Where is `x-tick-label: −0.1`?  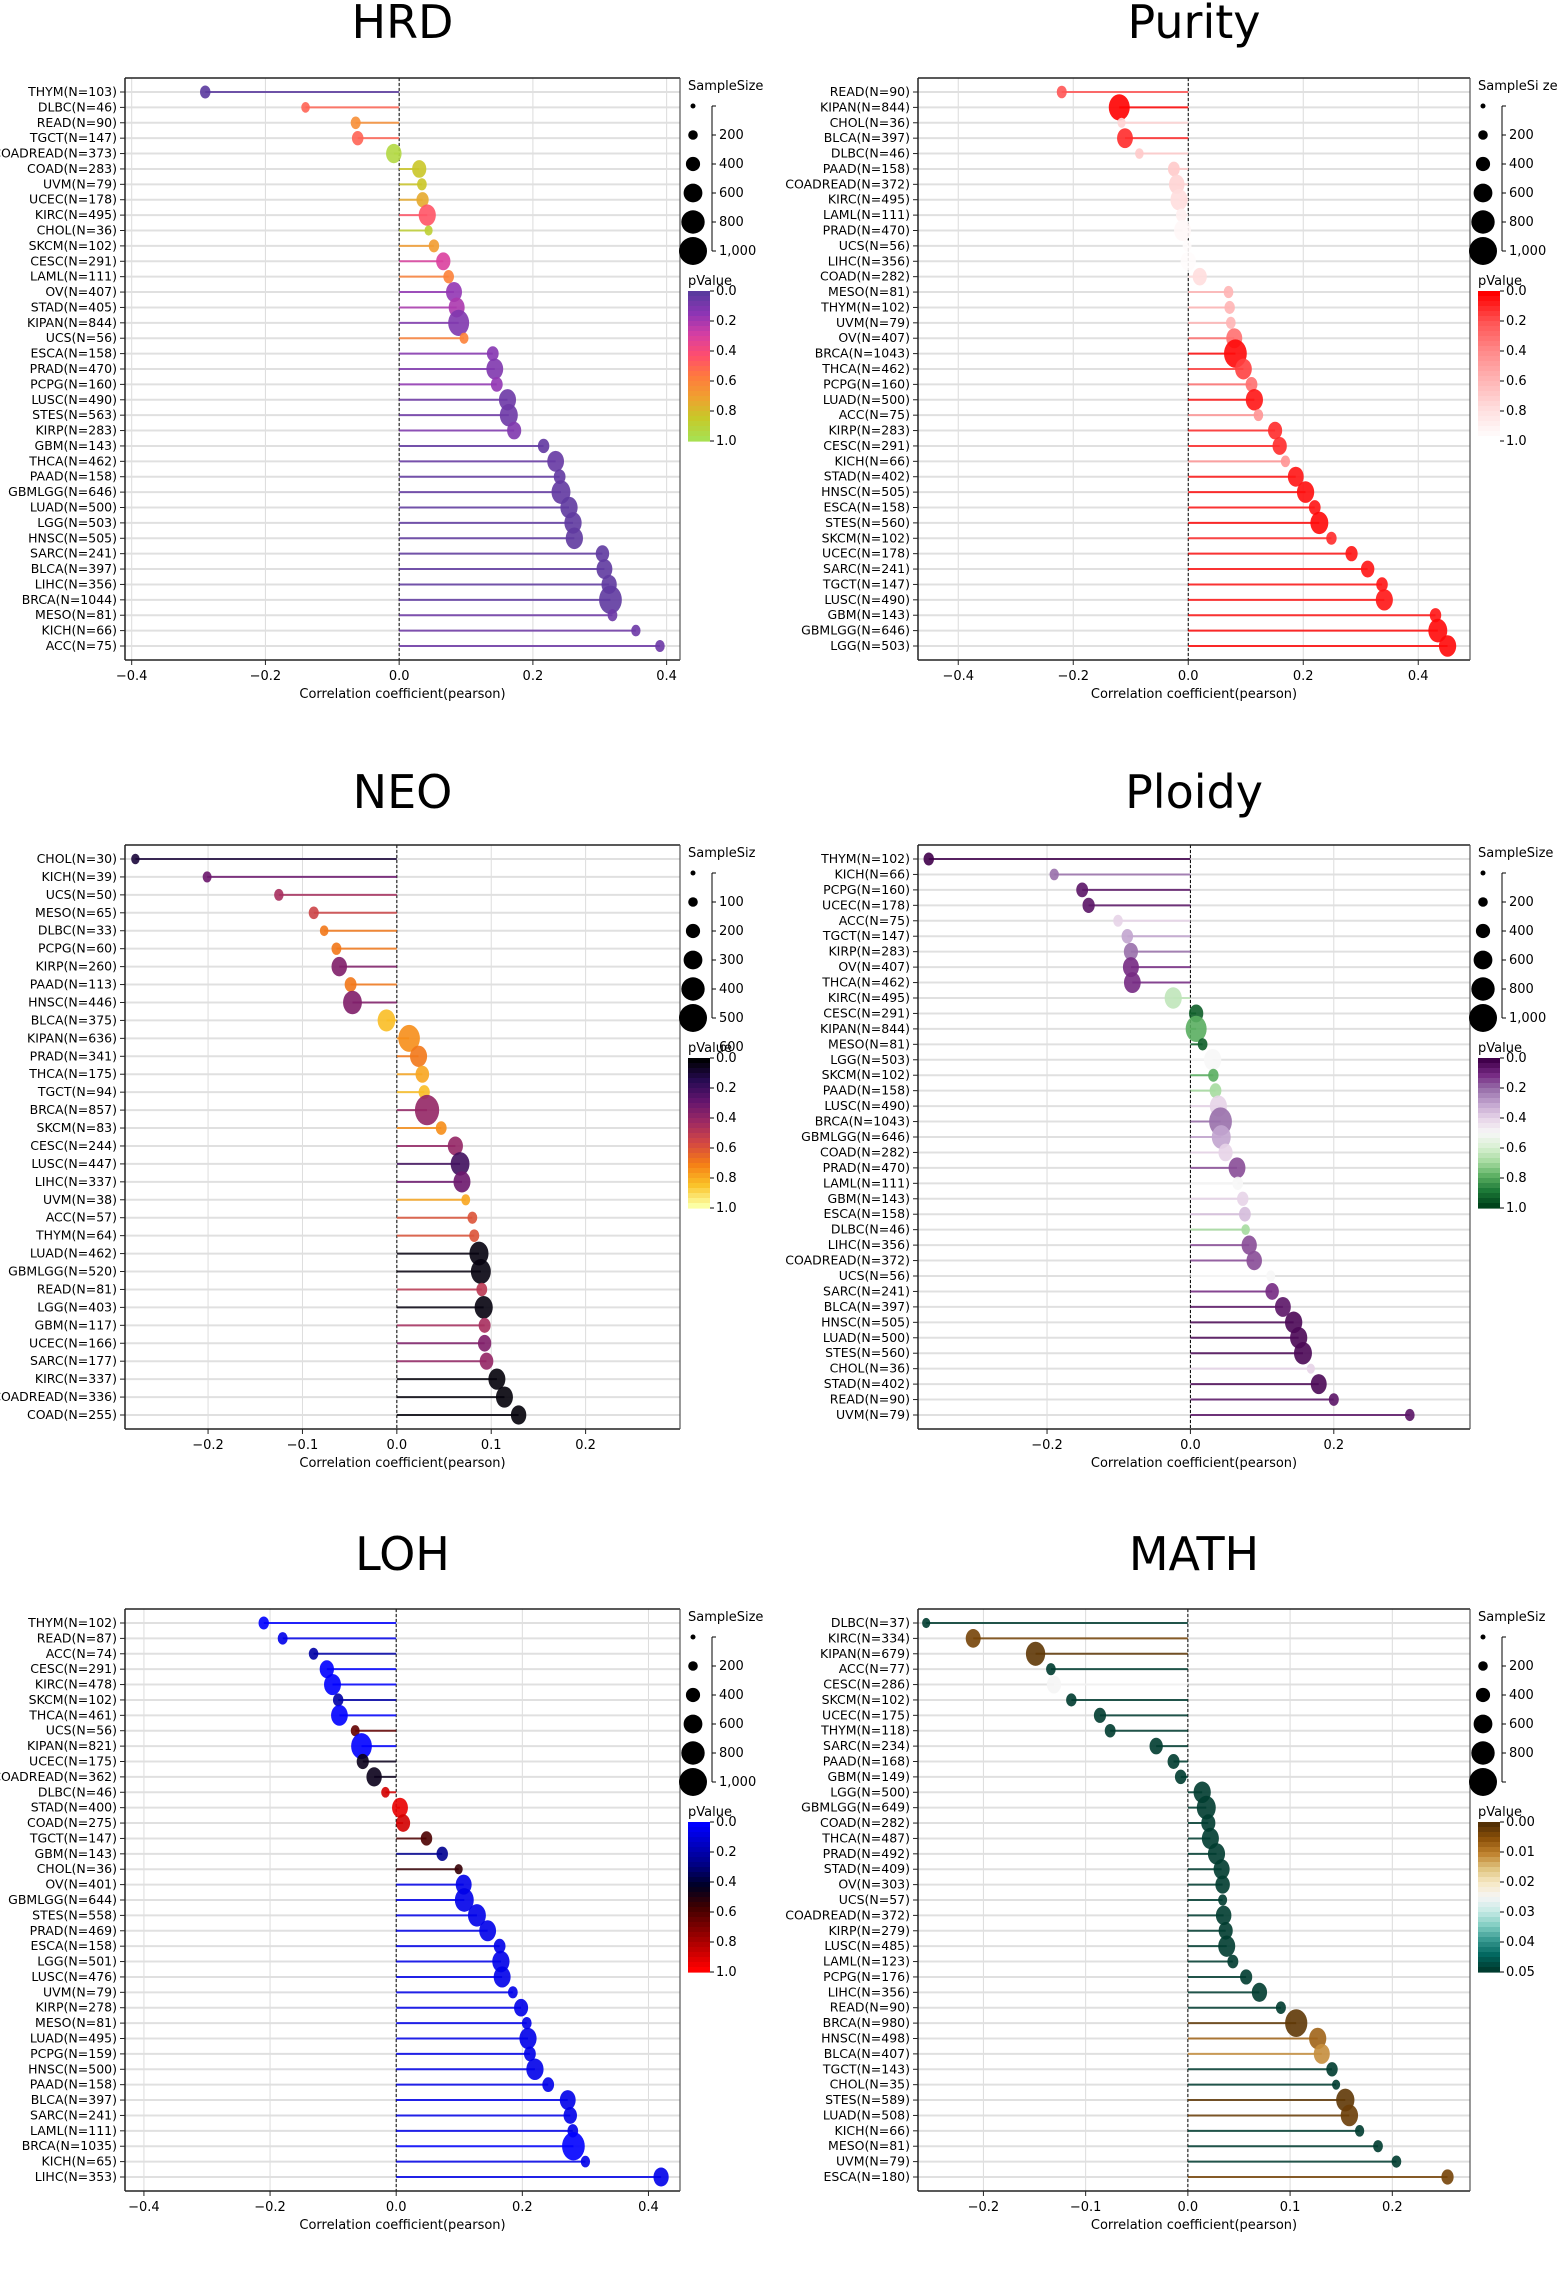
x-tick-label: −0.1 is located at coordinates (1086, 2207).